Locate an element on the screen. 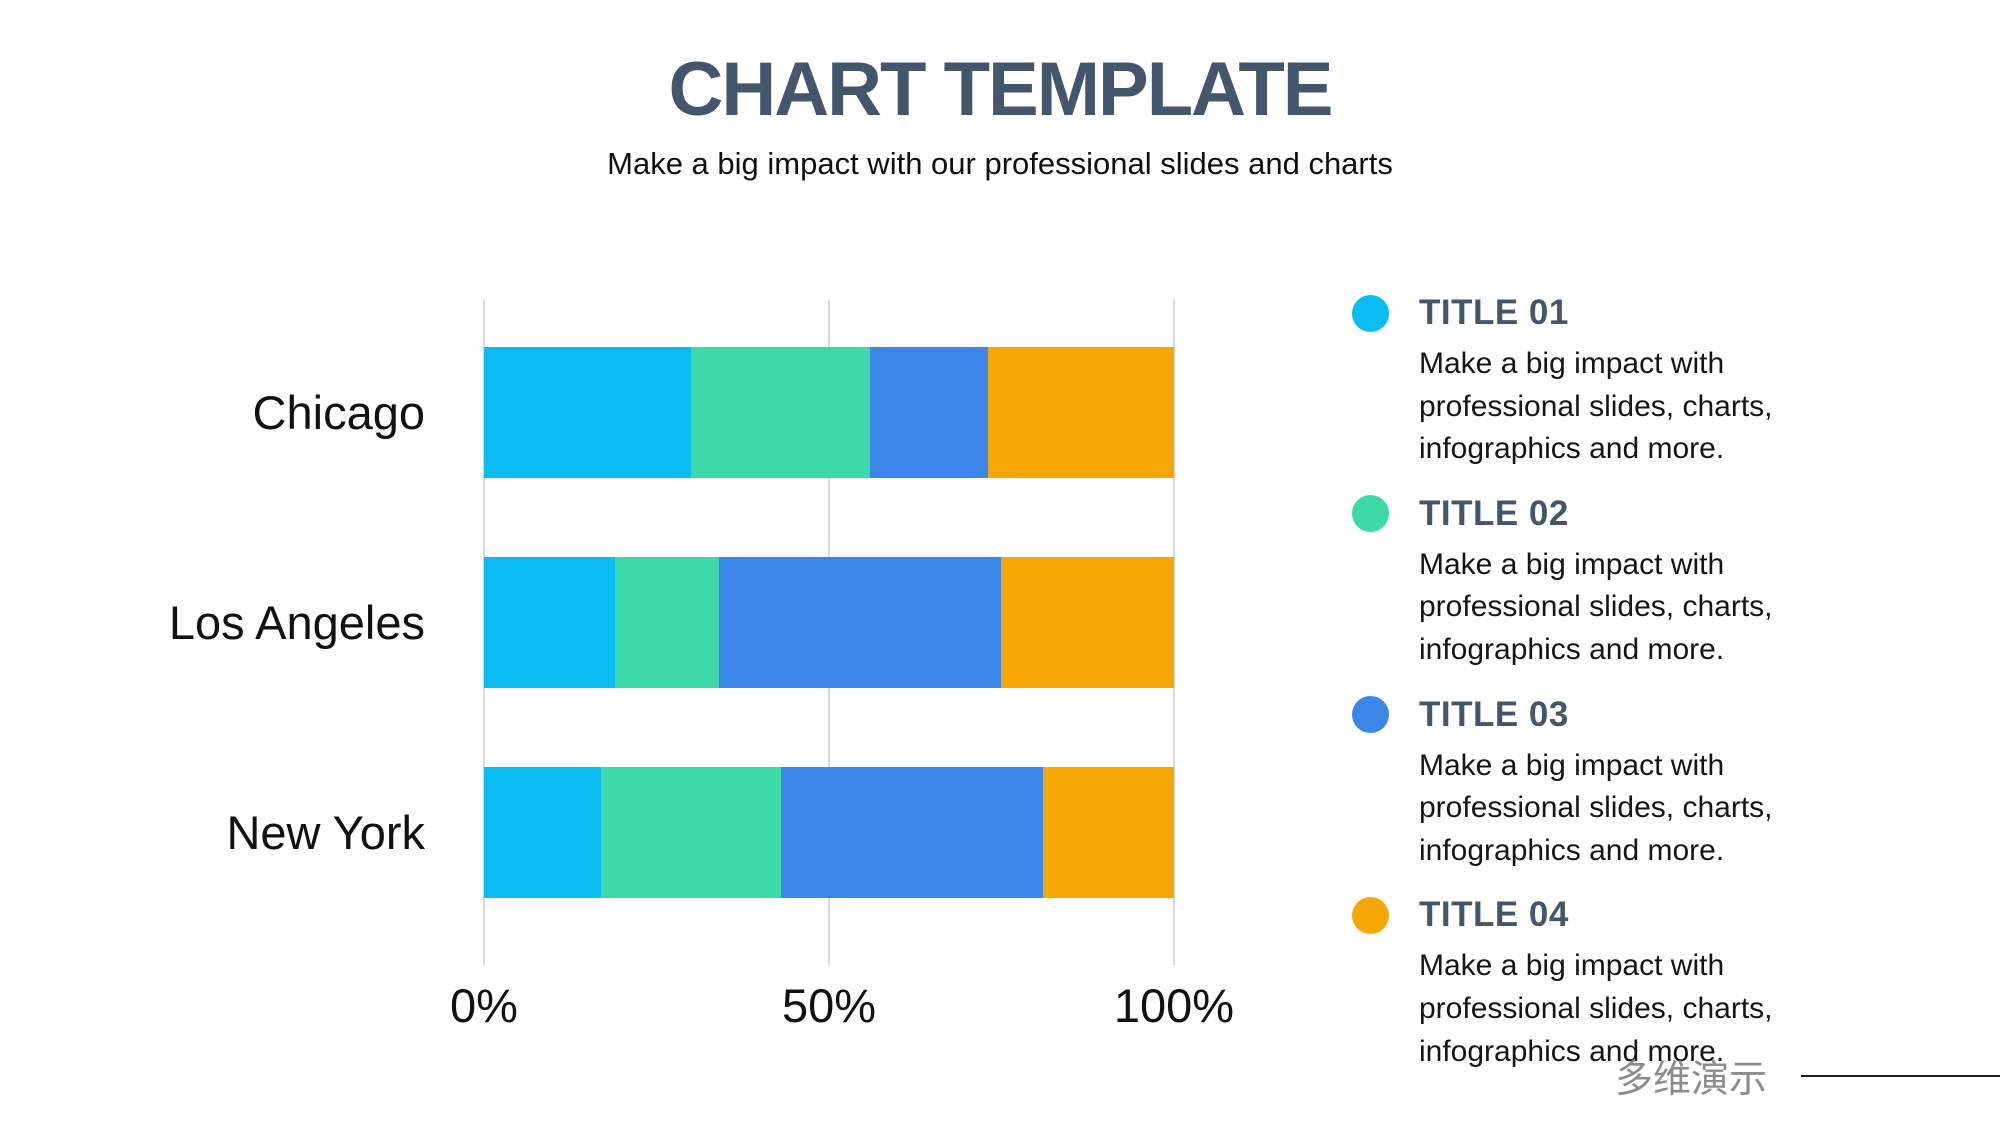 This screenshot has width=2000, height=1125. legend-item-title: TITLE 03 is located at coordinates (1494, 714).